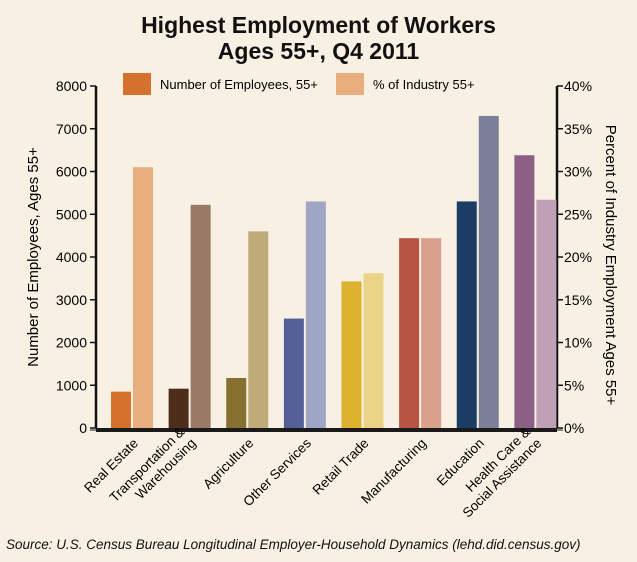  Describe the element at coordinates (578, 214) in the screenshot. I see `right-tick-label: 25%` at that location.